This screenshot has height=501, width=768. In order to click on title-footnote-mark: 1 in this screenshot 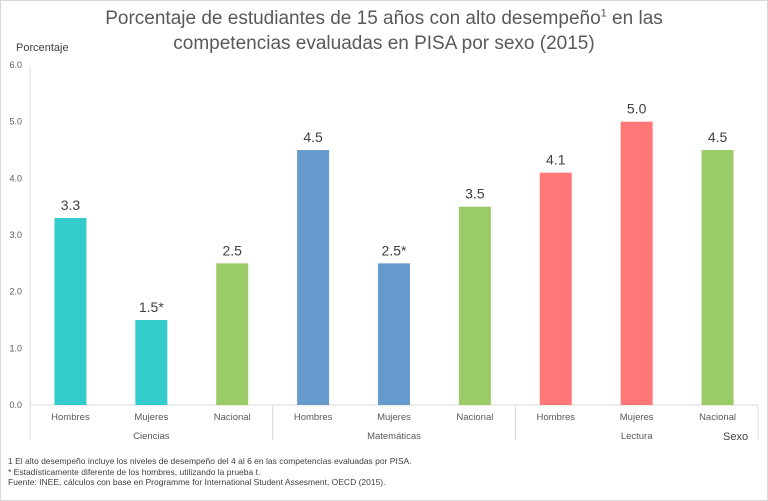, I will do `click(603, 13)`.